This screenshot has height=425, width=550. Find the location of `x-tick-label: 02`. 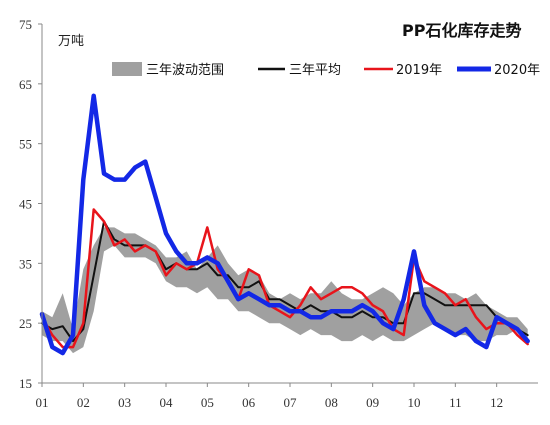

x-tick-label: 02 is located at coordinates (83, 402).